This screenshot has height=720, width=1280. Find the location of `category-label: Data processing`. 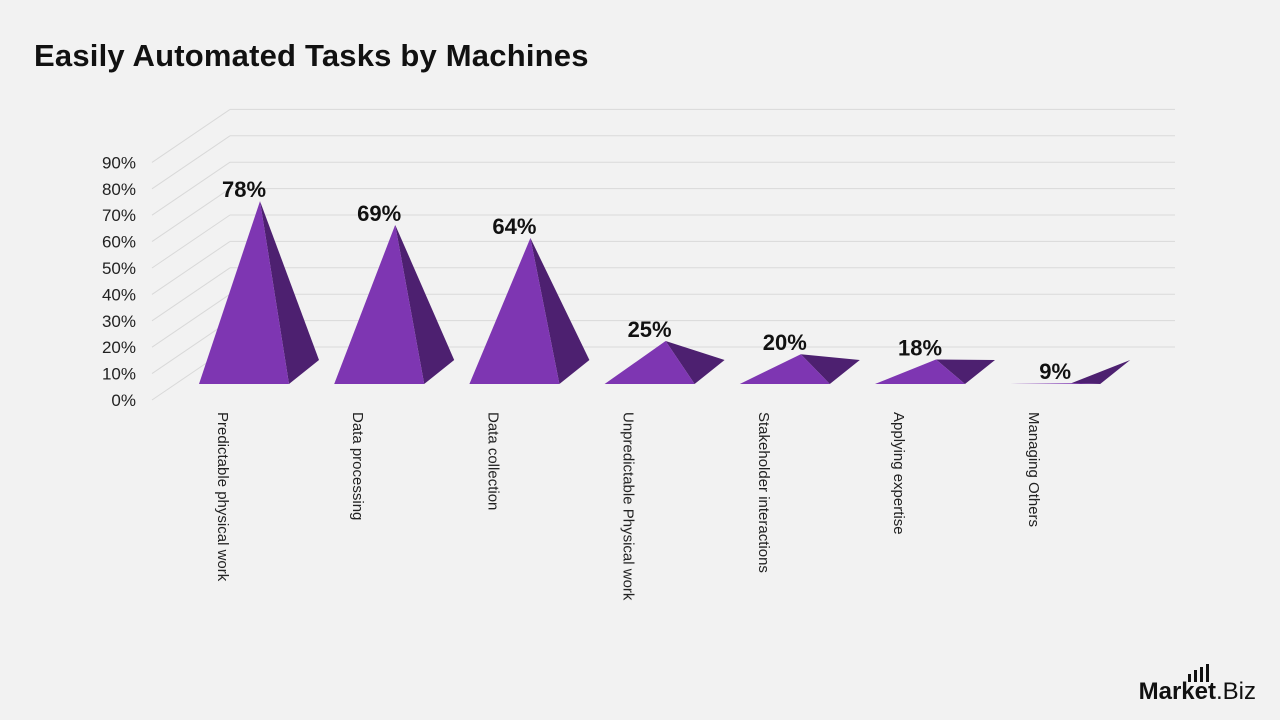

category-label: Data processing is located at coordinates (357, 466).